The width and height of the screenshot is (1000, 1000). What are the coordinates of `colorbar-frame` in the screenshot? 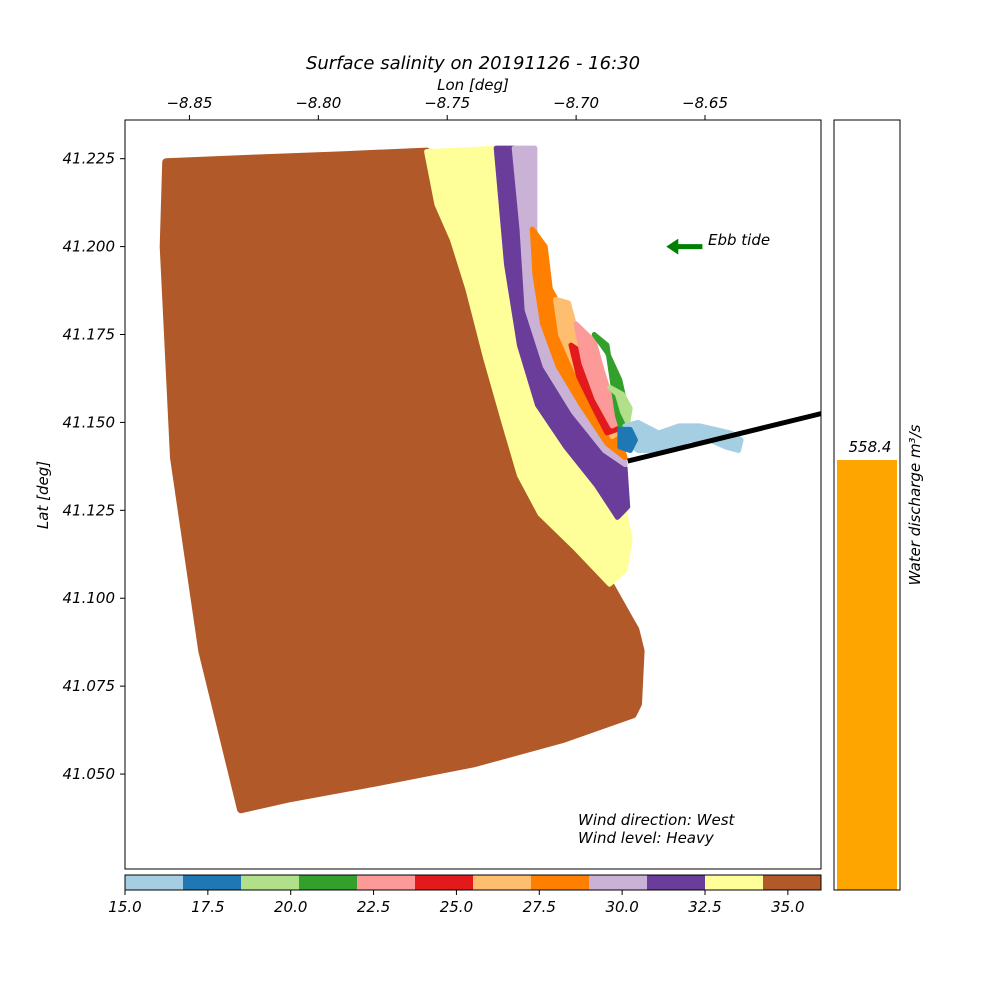 It's located at (473, 882).